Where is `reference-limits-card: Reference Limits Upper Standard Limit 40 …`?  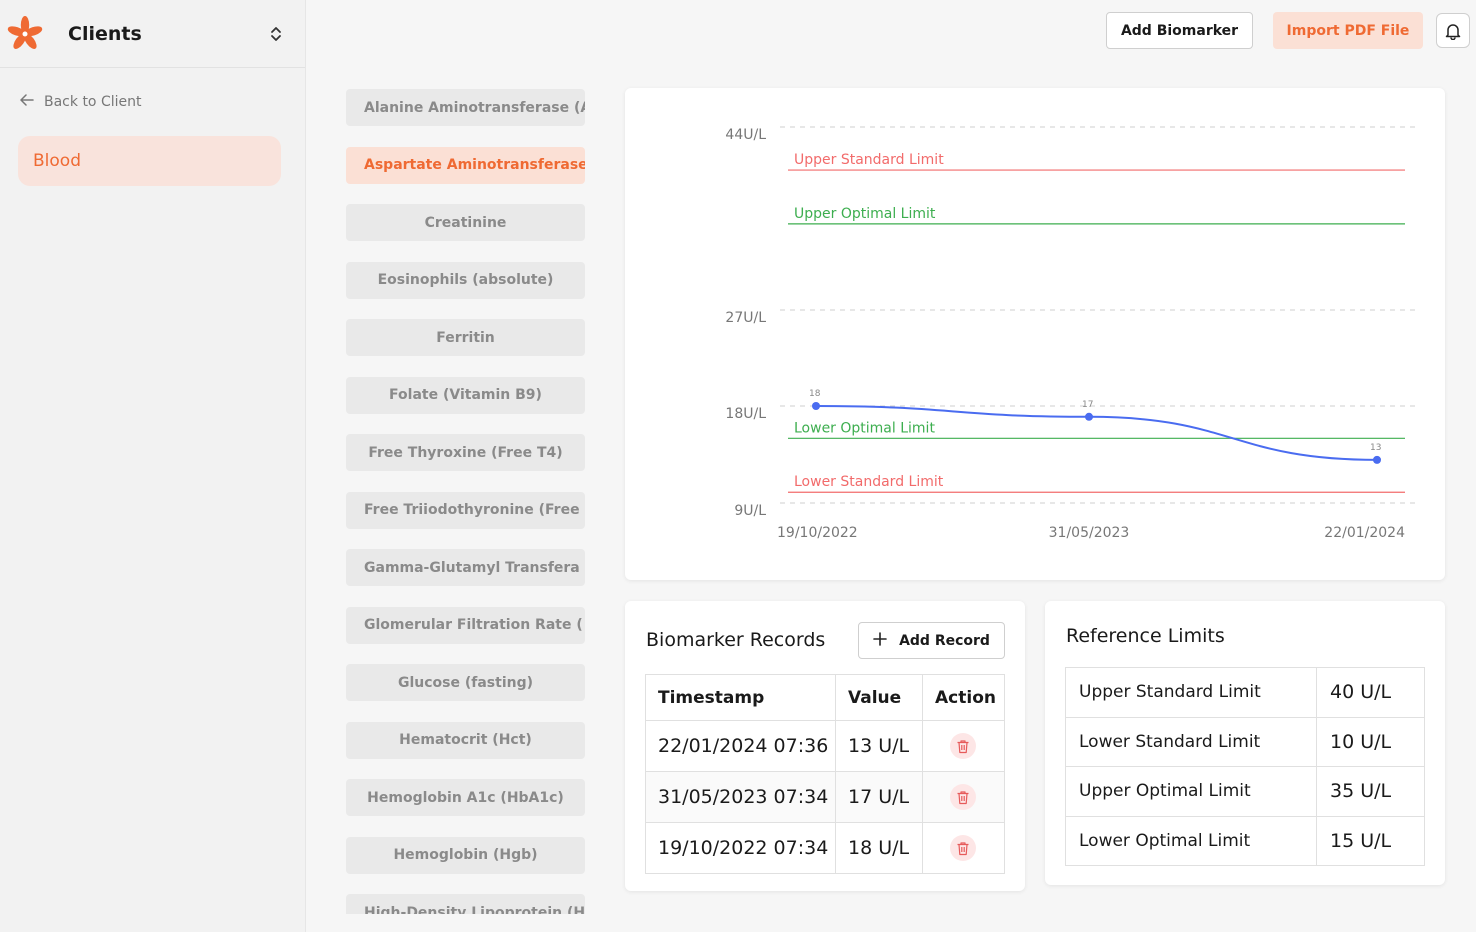 reference-limits-card: Reference Limits Upper Standard Limit 40 … is located at coordinates (1245, 743).